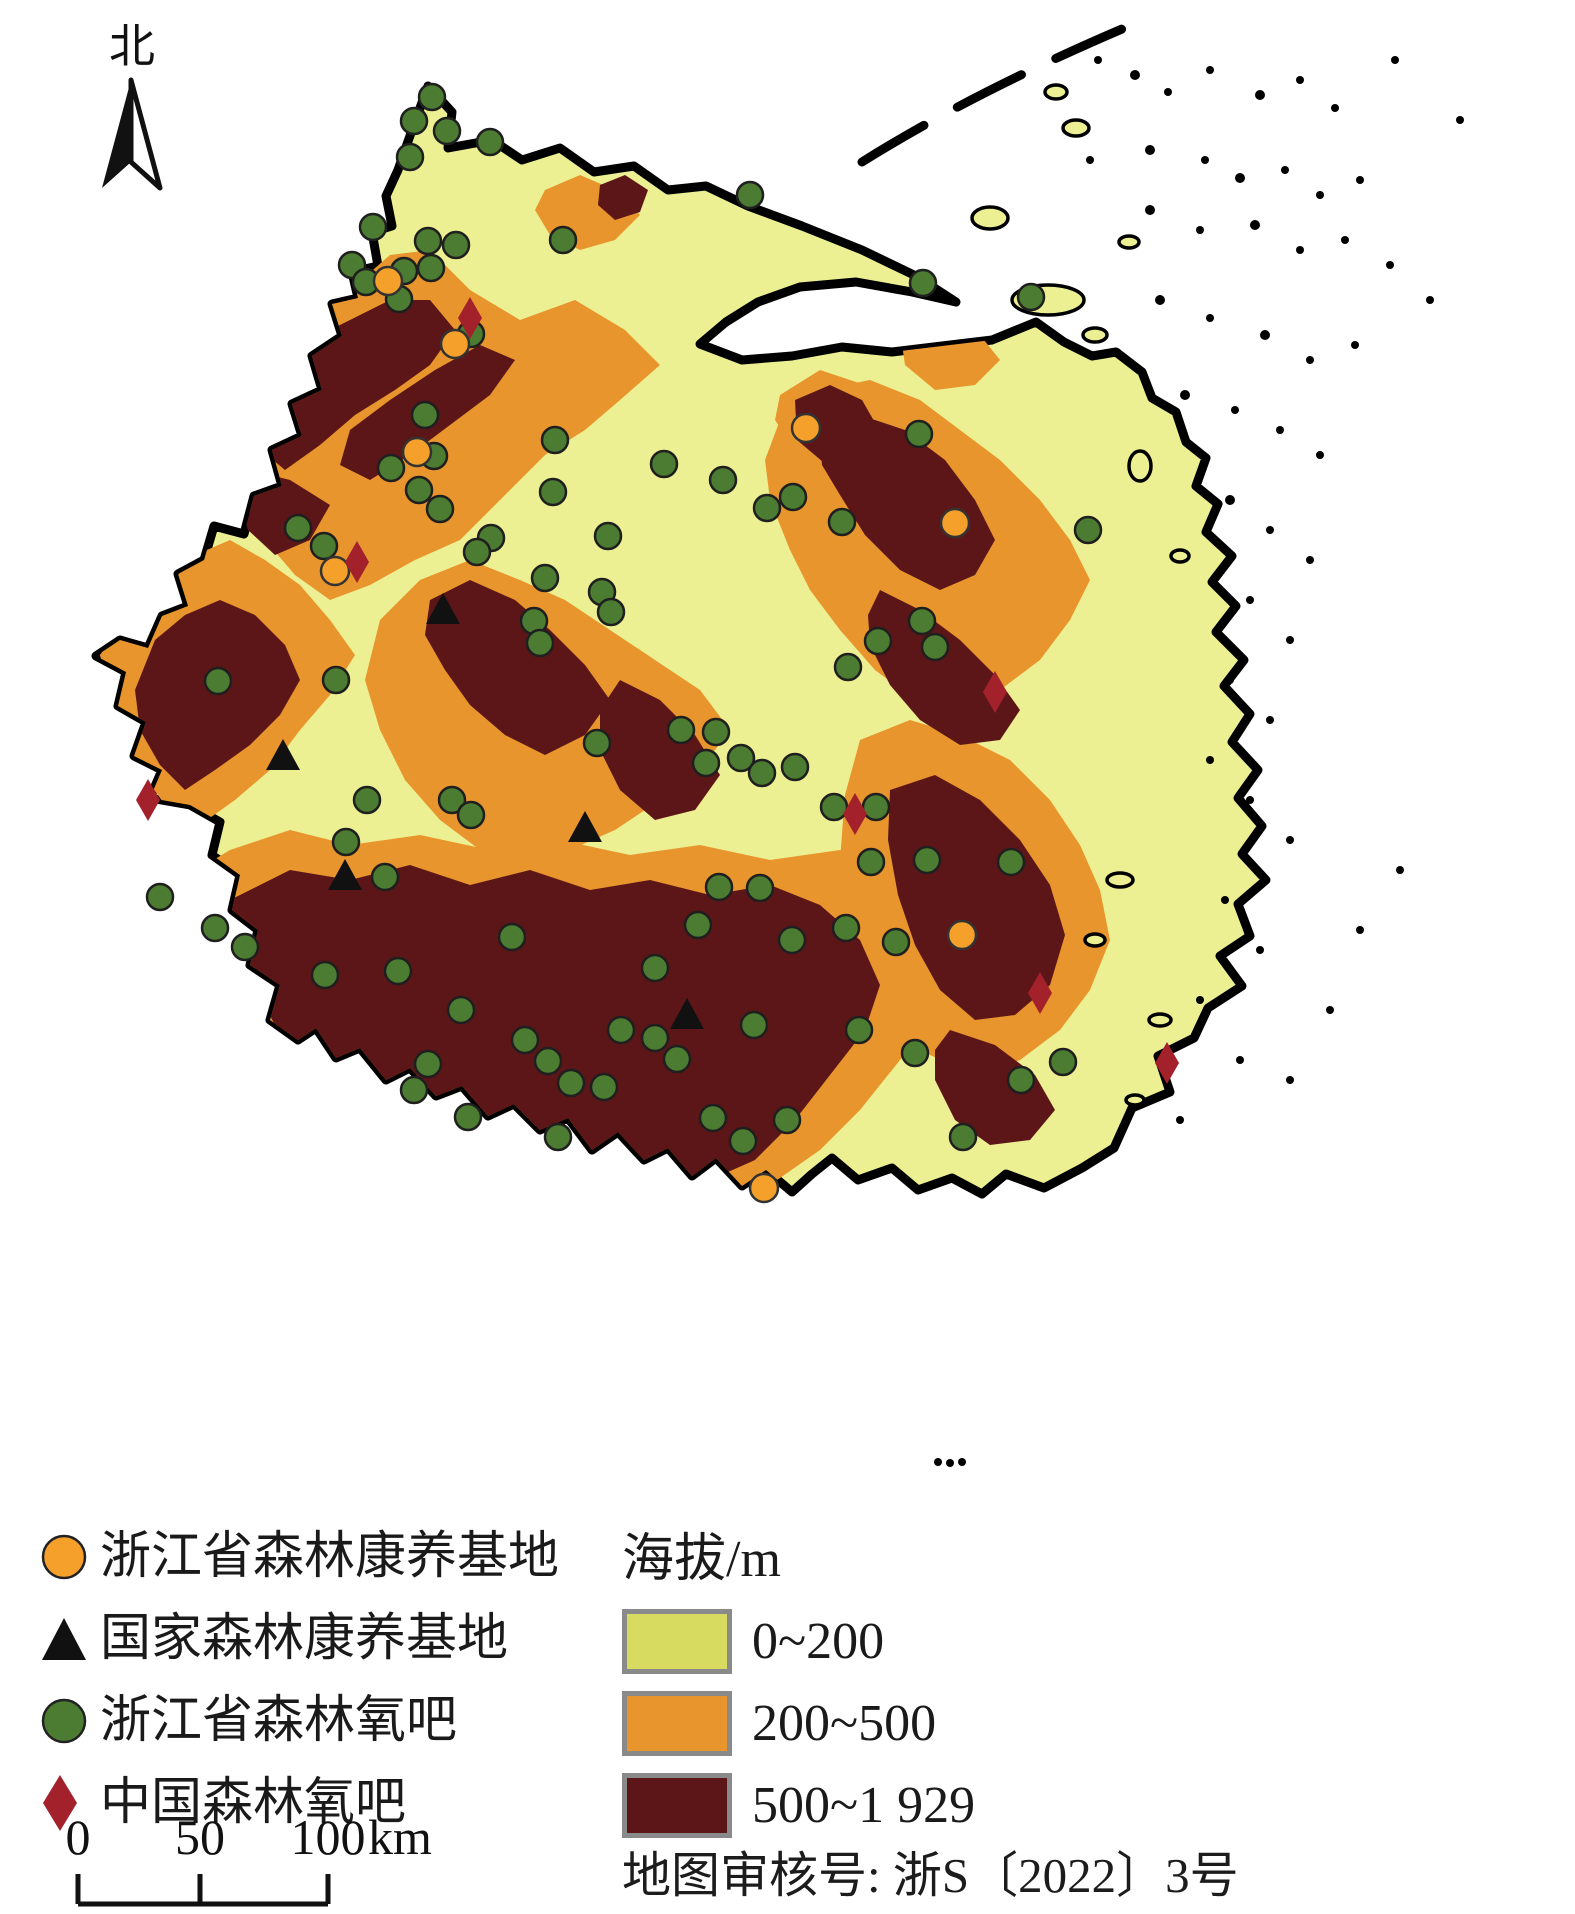 This screenshot has width=1575, height=1914. Describe the element at coordinates (145, 134) in the screenshot. I see `north-arrow-right-half` at that location.